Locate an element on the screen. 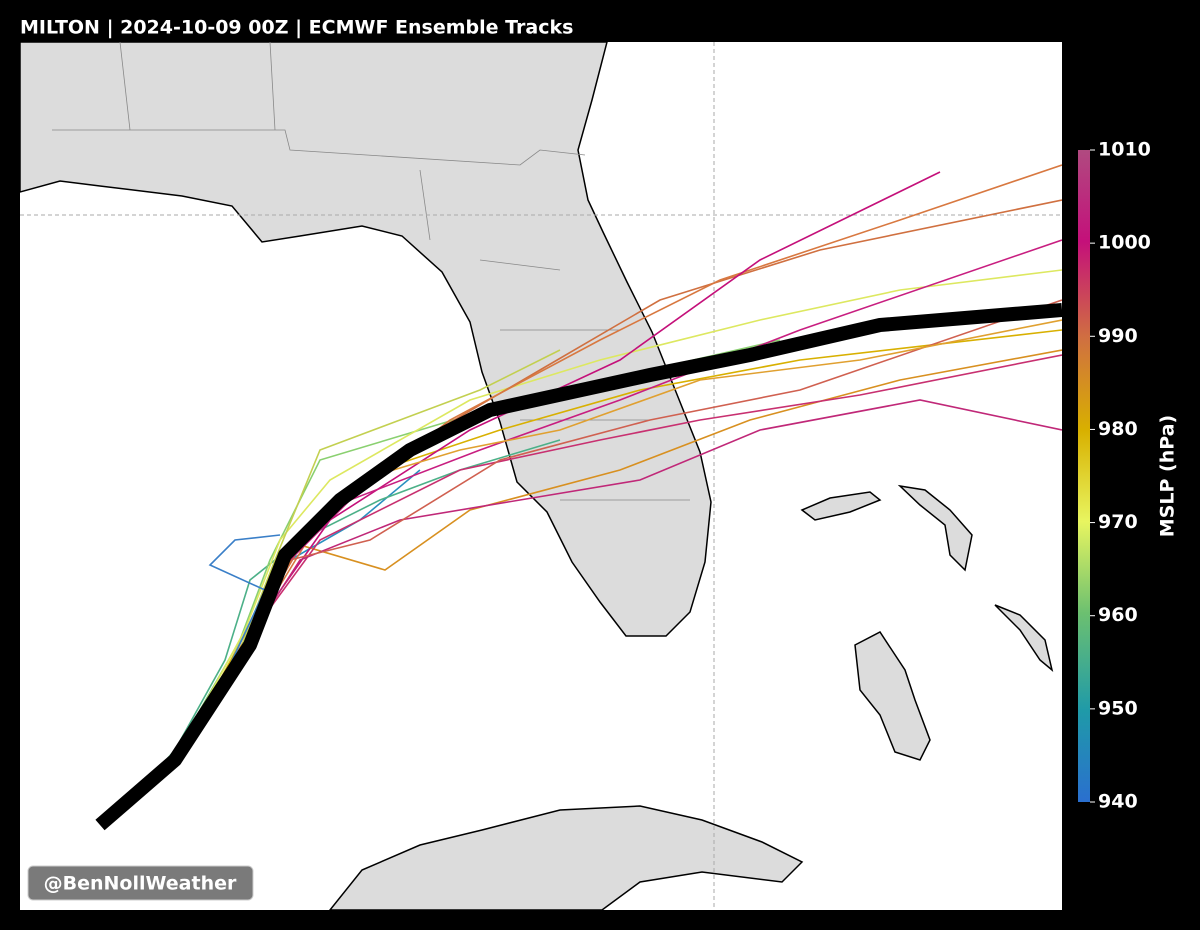 The width and height of the screenshot is (1200, 930). cuba is located at coordinates (566, 857).